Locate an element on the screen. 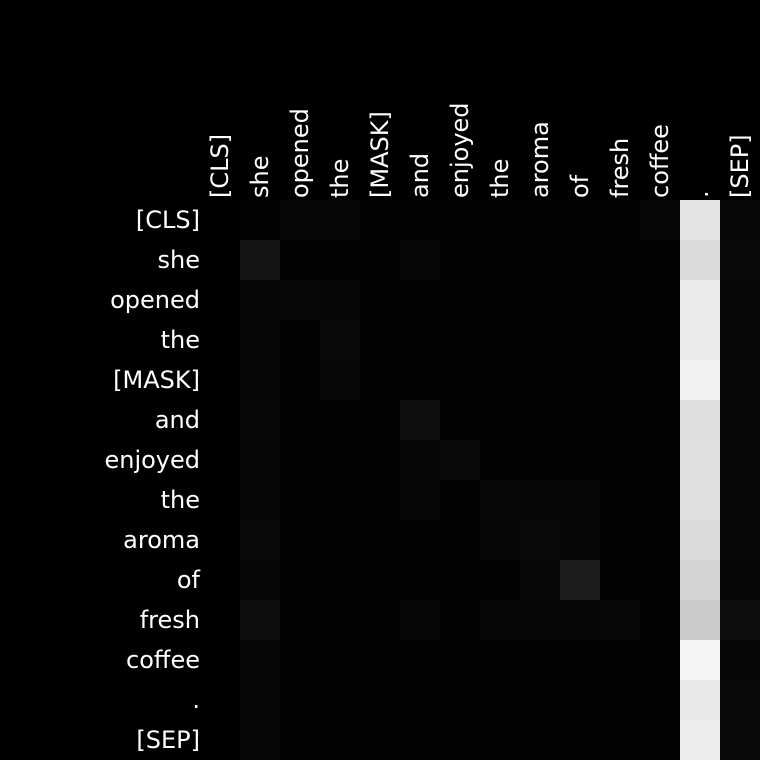 The image size is (760, 760). y-tick-label: opened is located at coordinates (155, 300).